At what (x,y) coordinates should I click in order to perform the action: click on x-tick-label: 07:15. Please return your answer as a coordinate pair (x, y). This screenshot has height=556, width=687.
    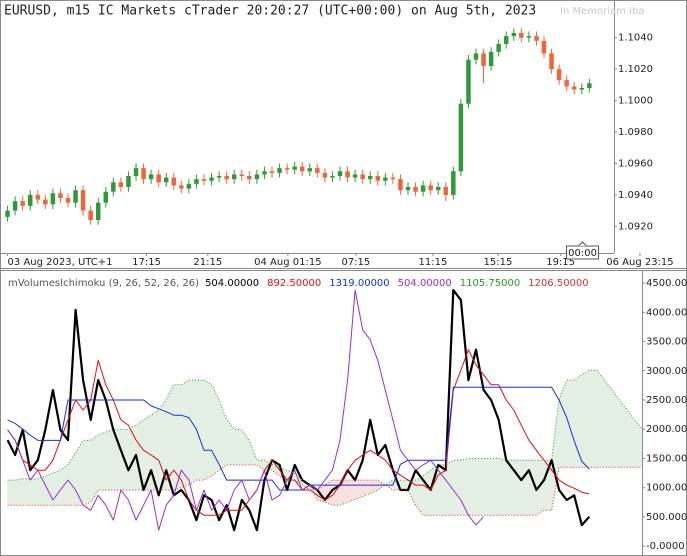
    Looking at the image, I should click on (355, 262).